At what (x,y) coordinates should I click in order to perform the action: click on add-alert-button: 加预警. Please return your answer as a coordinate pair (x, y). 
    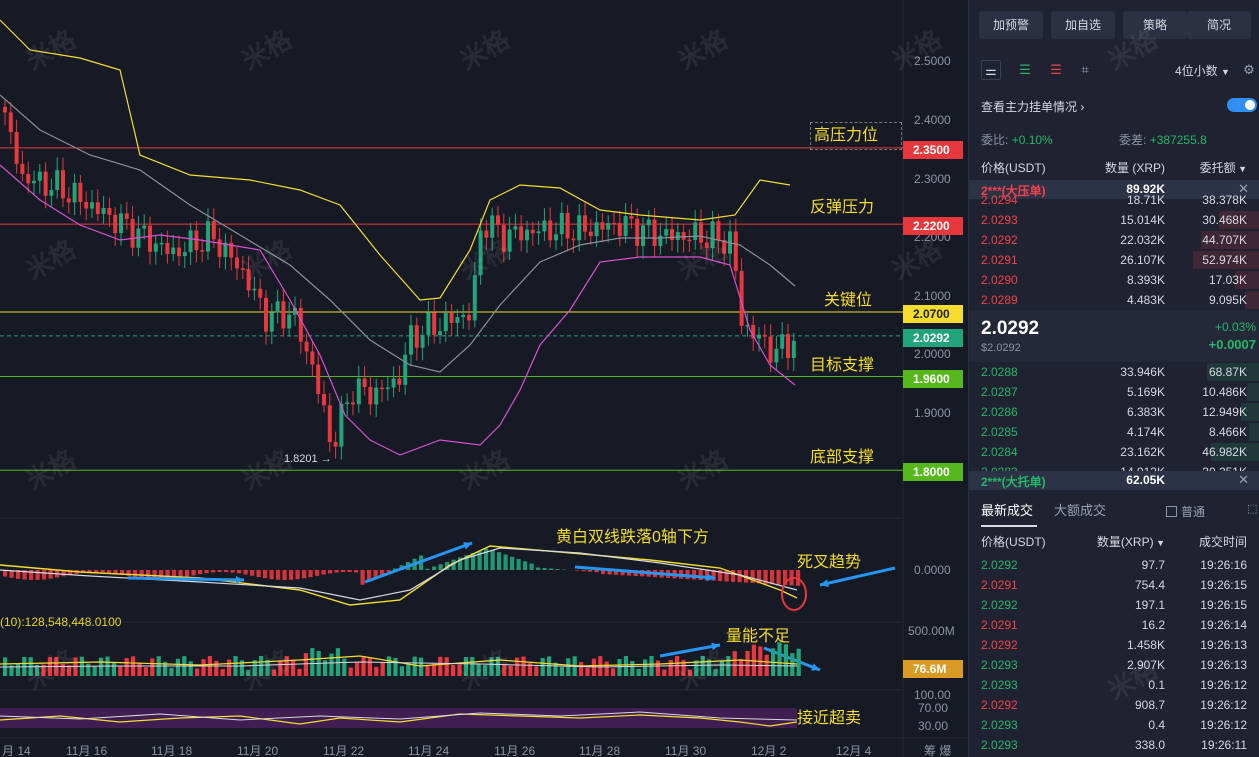
    Looking at the image, I should click on (1011, 25).